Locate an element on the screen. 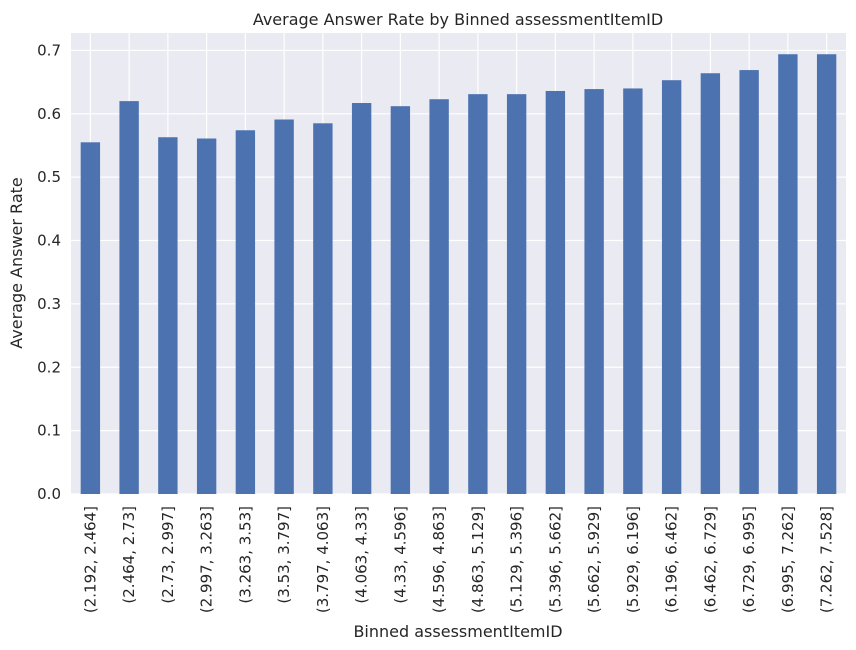 The height and width of the screenshot is (650, 856). x-tick-label: (2.192, 2.464] is located at coordinates (90, 559).